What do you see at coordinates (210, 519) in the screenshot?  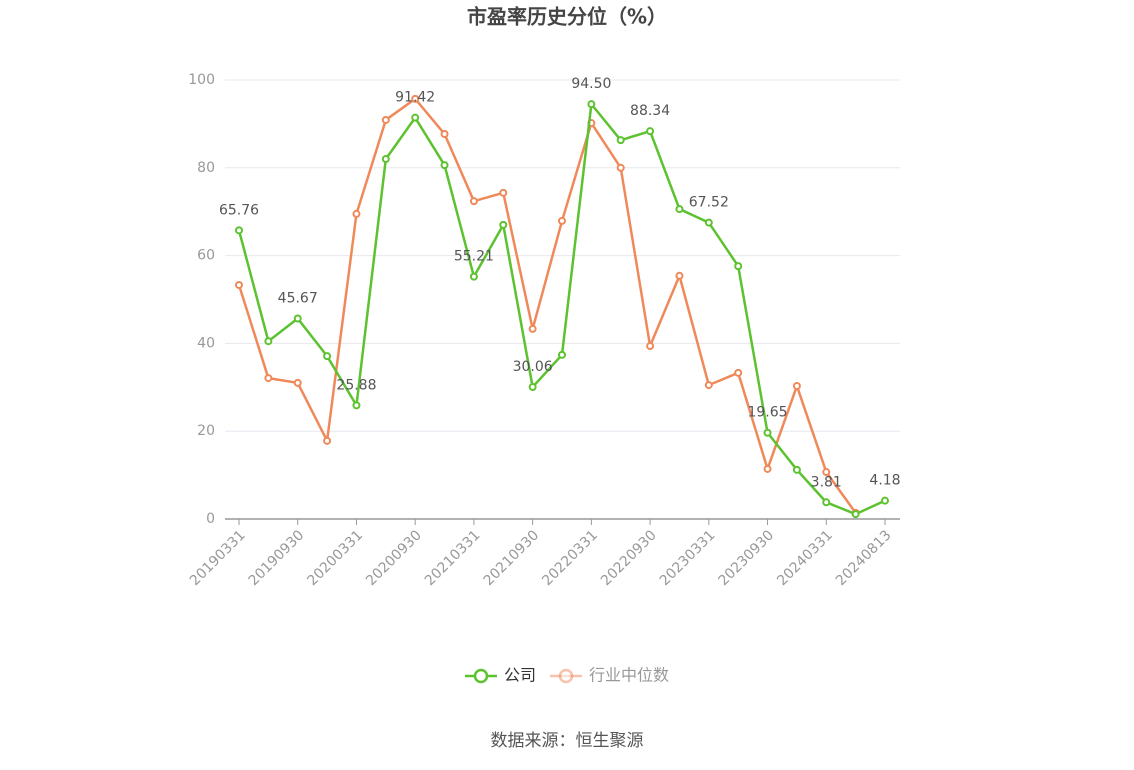 I see `y-tick-label: 0` at bounding box center [210, 519].